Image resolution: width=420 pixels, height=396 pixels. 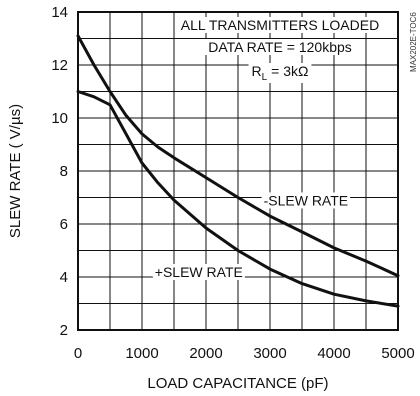 What do you see at coordinates (280, 25) in the screenshot?
I see `annotation-transmitters: ALL TRANSMITTERS LOADED` at bounding box center [280, 25].